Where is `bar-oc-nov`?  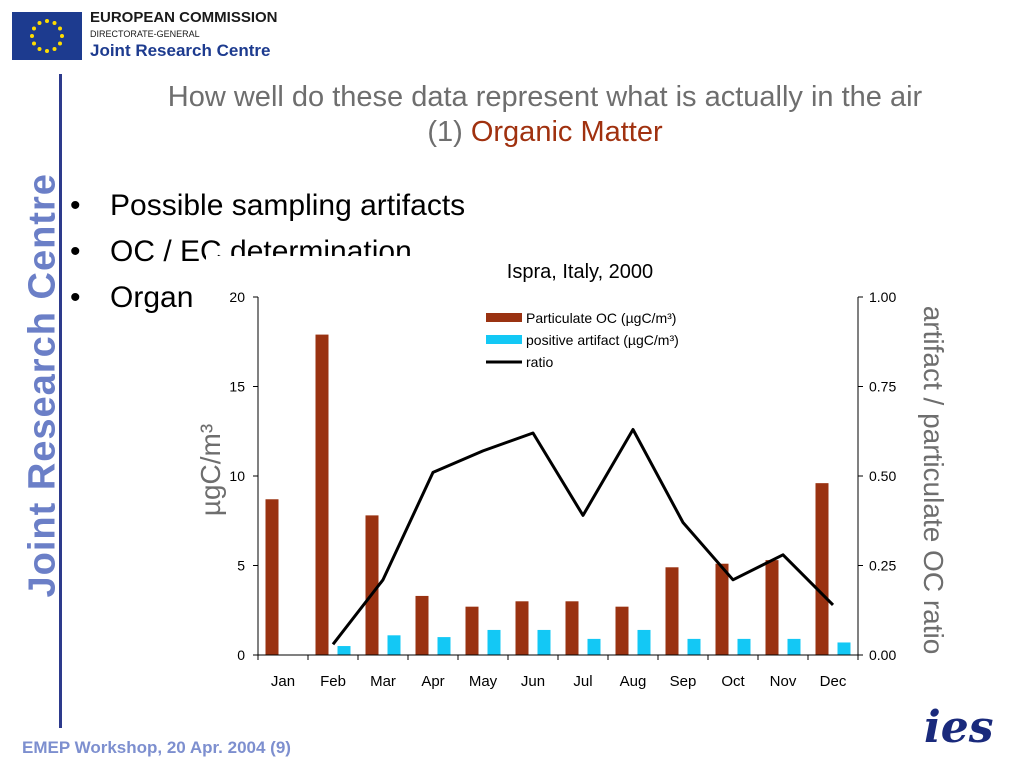 bar-oc-nov is located at coordinates (772, 607).